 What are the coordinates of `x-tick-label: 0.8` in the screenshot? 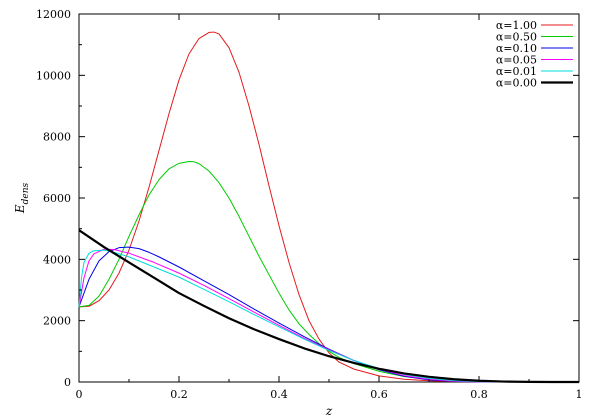 It's located at (479, 394).